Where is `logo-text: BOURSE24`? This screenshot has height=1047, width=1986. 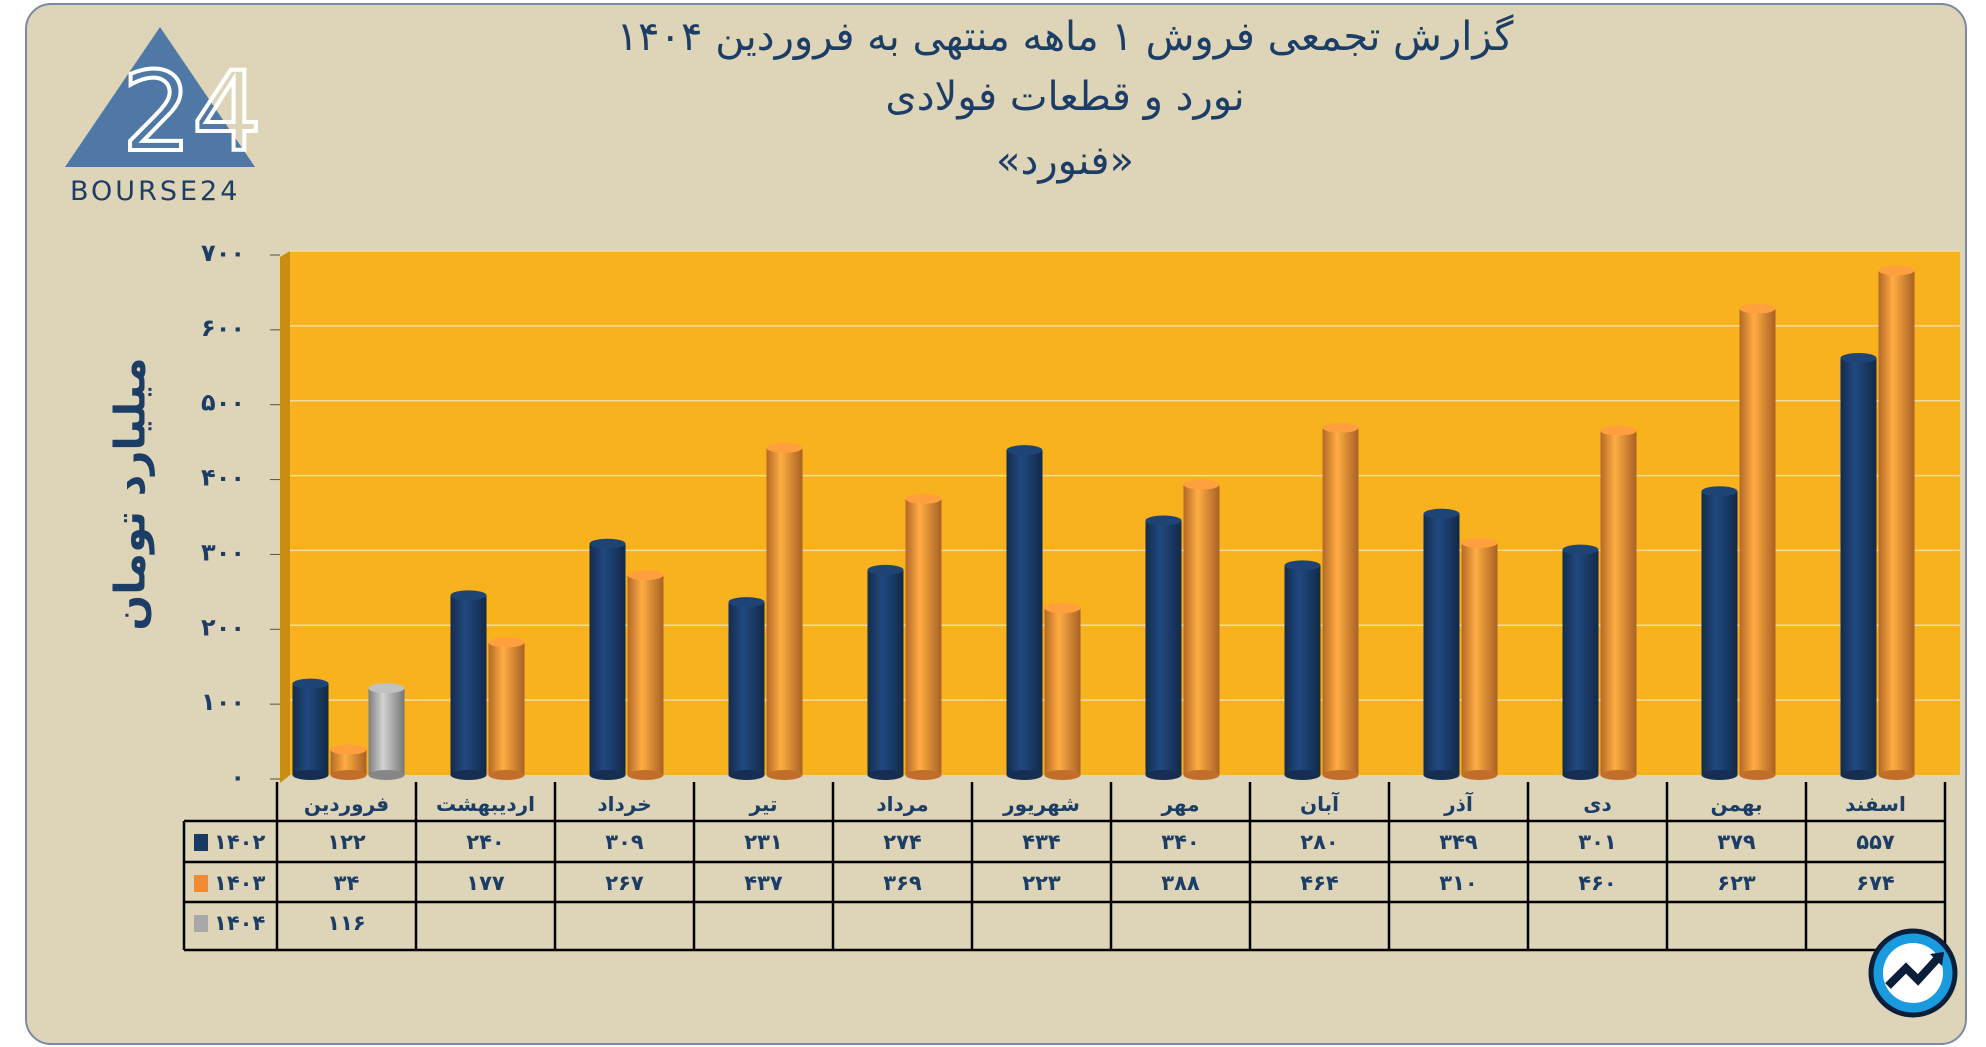 logo-text: BOURSE24 is located at coordinates (155, 191).